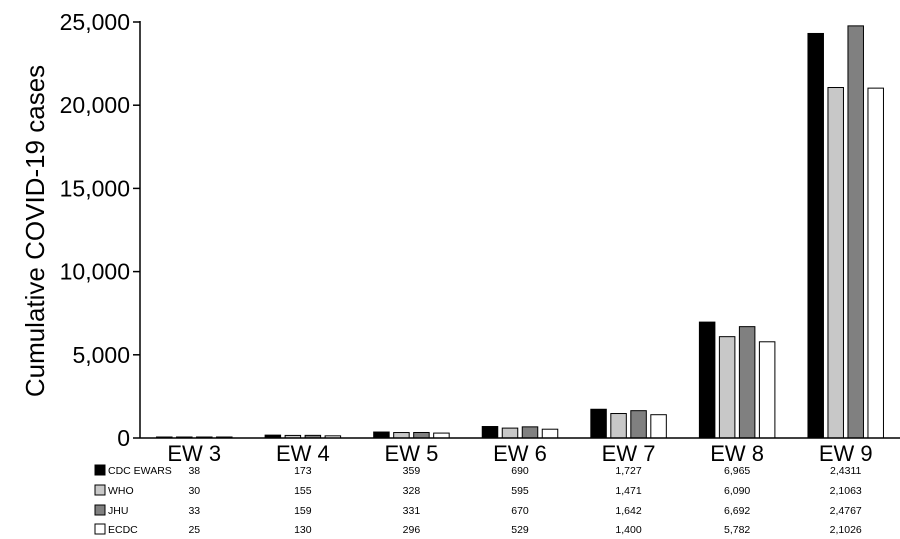 The height and width of the screenshot is (539, 900). Describe the element at coordinates (95, 22) in the screenshot. I see `y-tick-label: 25,000` at that location.